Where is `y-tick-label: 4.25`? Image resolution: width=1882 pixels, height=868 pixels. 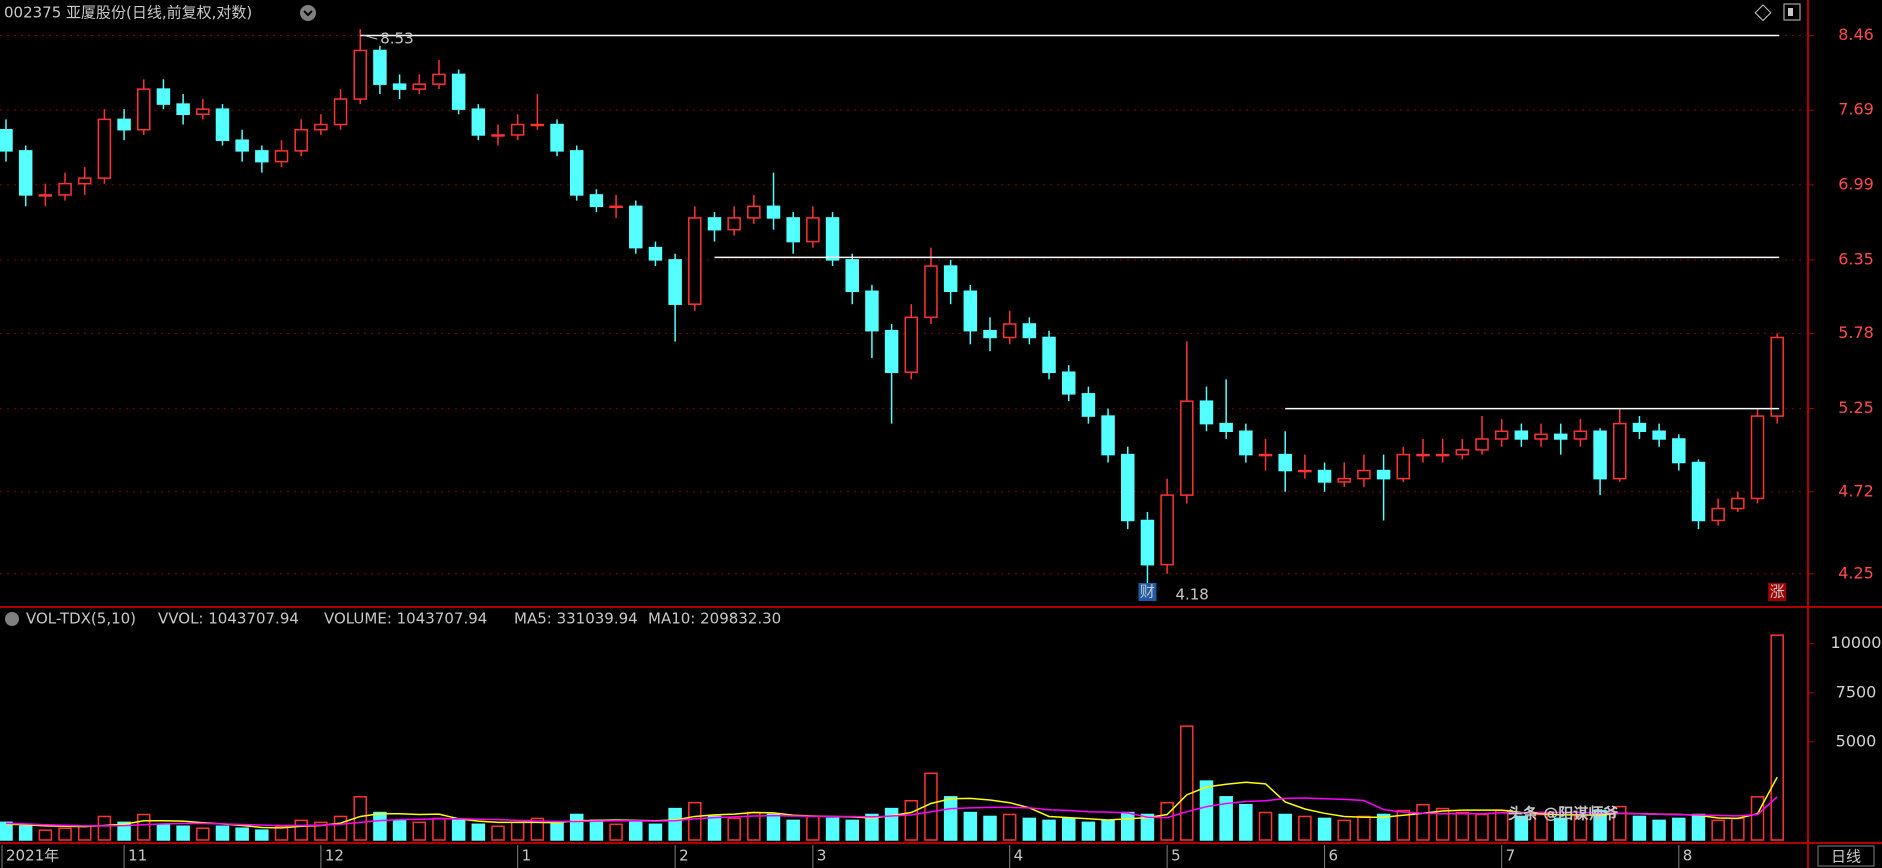
y-tick-label: 4.25 is located at coordinates (1856, 572).